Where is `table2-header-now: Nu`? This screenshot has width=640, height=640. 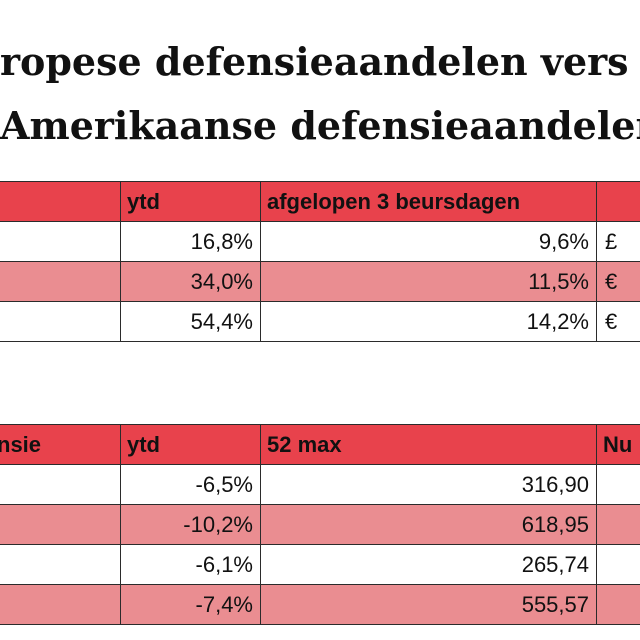
table2-header-now: Nu is located at coordinates (618, 444).